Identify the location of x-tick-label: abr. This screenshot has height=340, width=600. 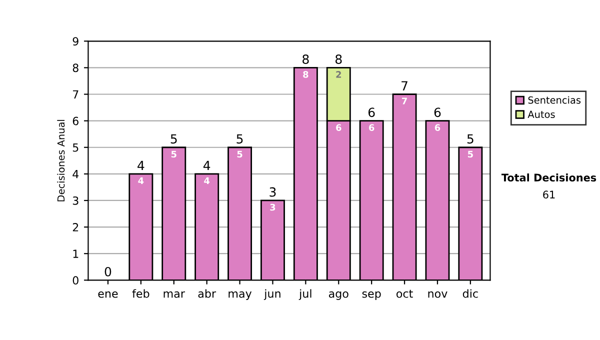
(207, 293).